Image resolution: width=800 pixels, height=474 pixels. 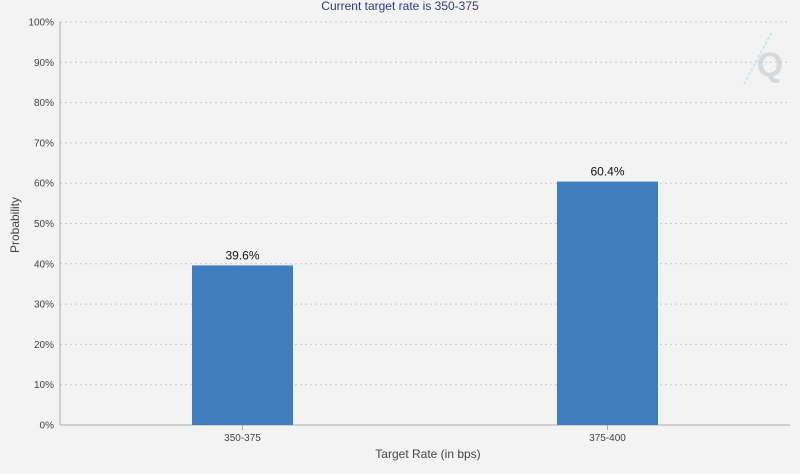 I want to click on y-tick-label: 90%, so click(x=44, y=63).